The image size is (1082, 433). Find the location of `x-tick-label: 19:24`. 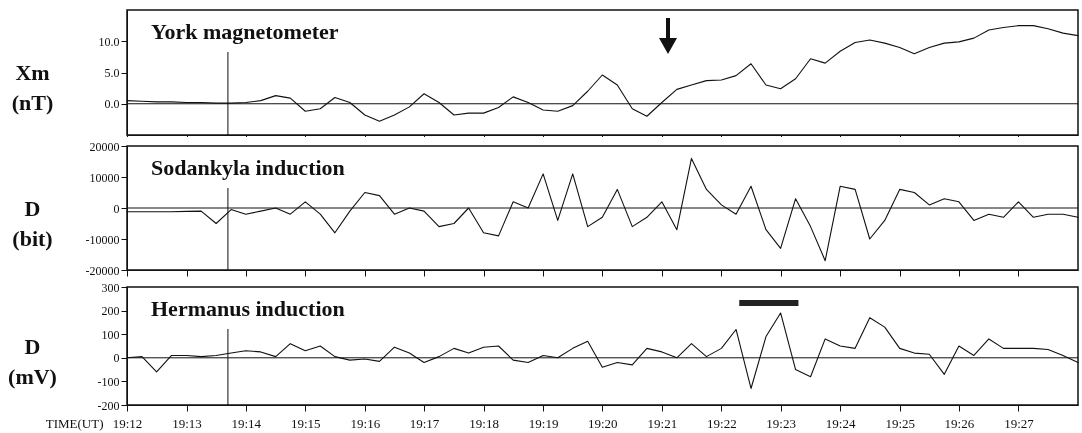

x-tick-label: 19:24 is located at coordinates (840, 423).